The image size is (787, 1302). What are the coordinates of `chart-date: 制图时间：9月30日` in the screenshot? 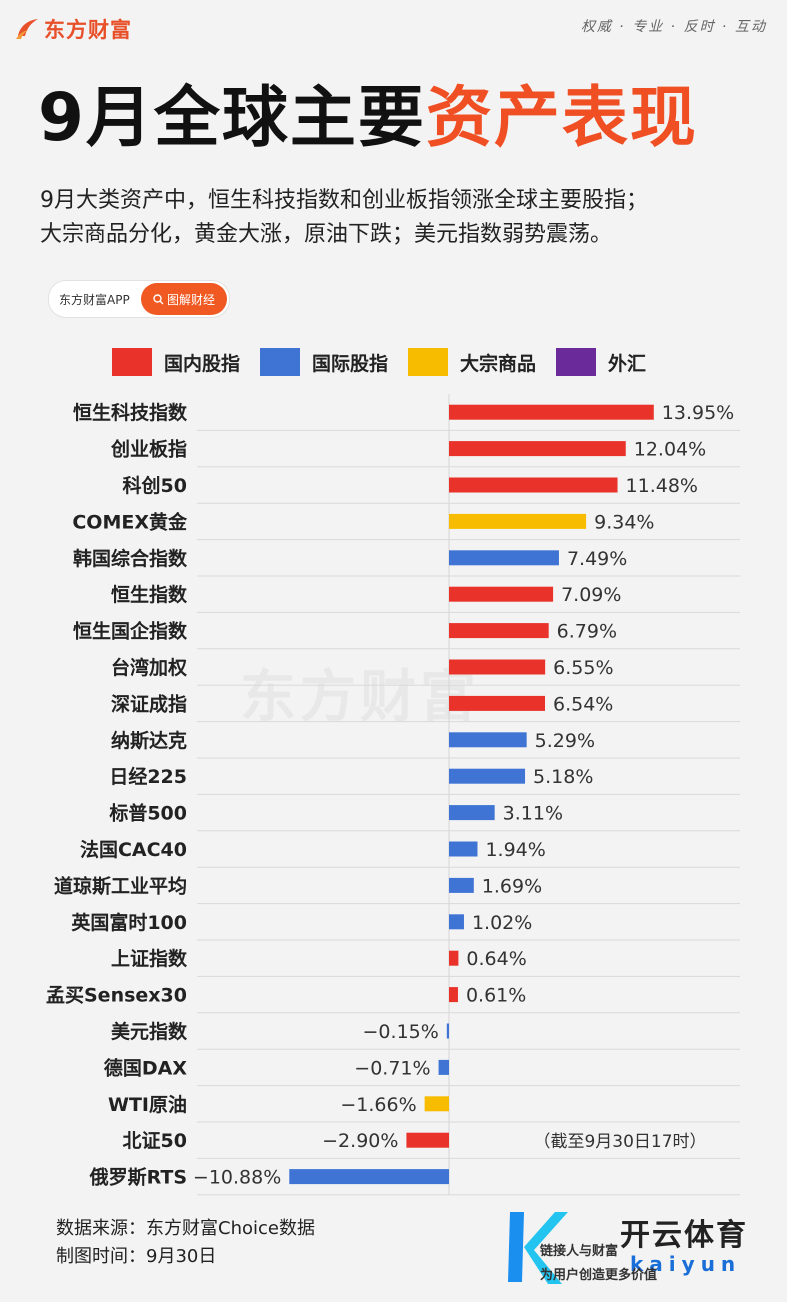 It's located at (136, 1256).